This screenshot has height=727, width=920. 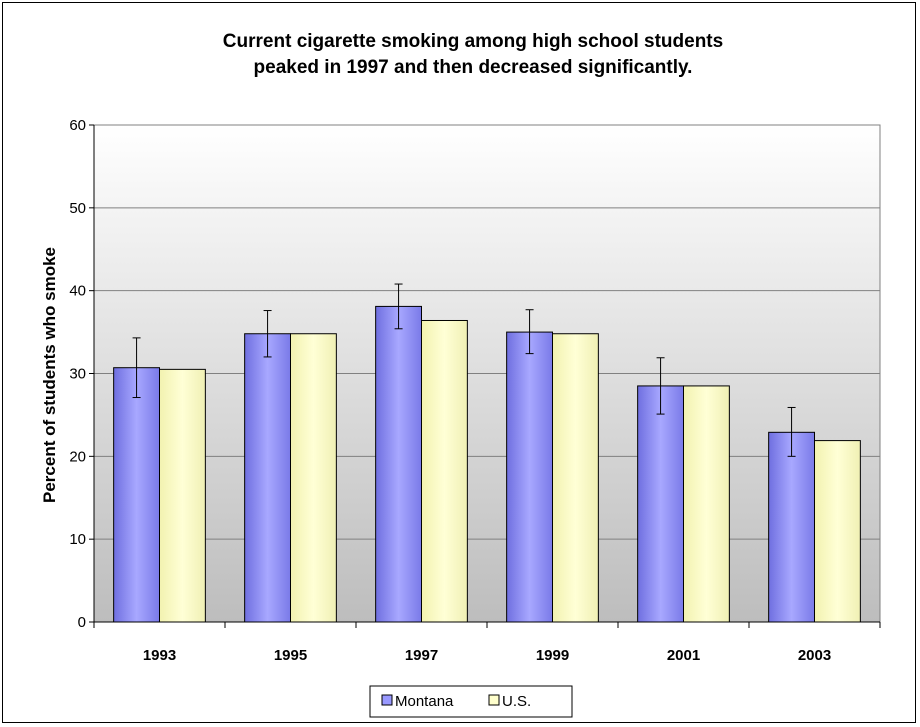 I want to click on x-tick-label-2001: 2001, so click(x=683, y=655).